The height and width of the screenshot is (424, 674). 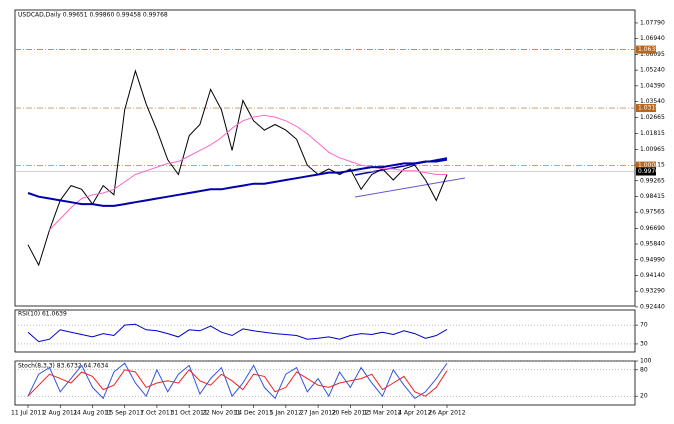 What do you see at coordinates (652, 212) in the screenshot?
I see `y-tick-label: 0.97565` at bounding box center [652, 212].